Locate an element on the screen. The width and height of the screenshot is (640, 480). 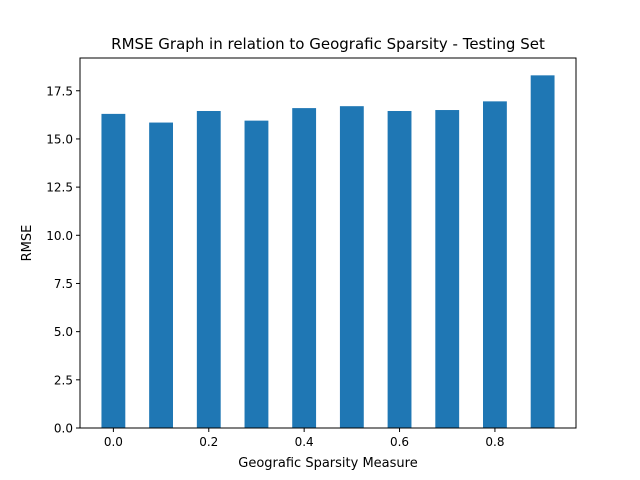
y-tick-label: 0.0 is located at coordinates (63, 429).